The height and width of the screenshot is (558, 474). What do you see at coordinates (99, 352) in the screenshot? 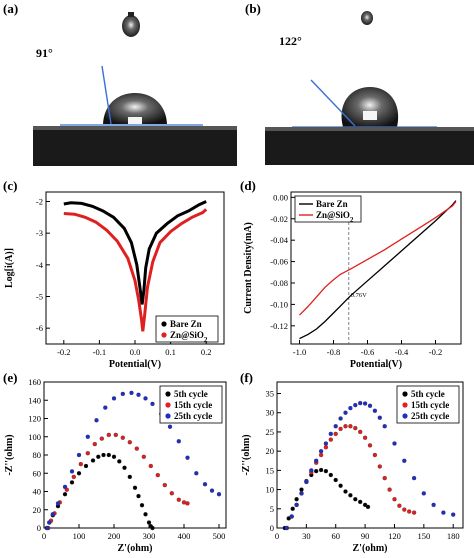
I see `x-tick-label: -0.1` at bounding box center [99, 352].